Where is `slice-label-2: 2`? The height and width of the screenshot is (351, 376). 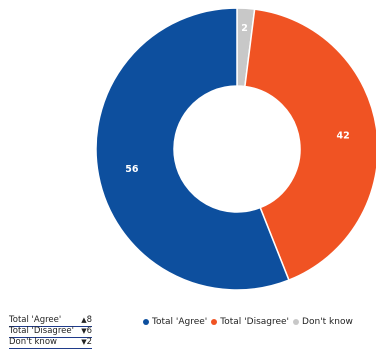
slice-label-2: 2 is located at coordinates (244, 28).